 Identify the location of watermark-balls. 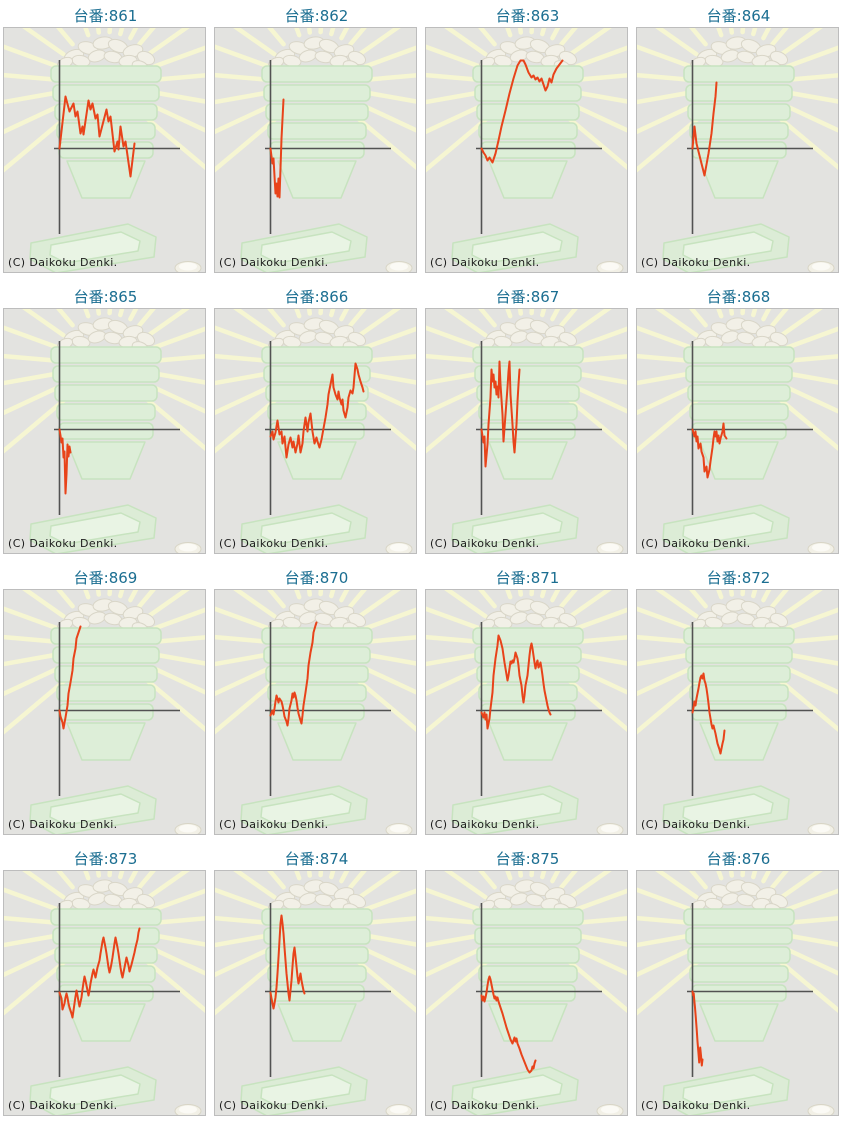
(739, 335).